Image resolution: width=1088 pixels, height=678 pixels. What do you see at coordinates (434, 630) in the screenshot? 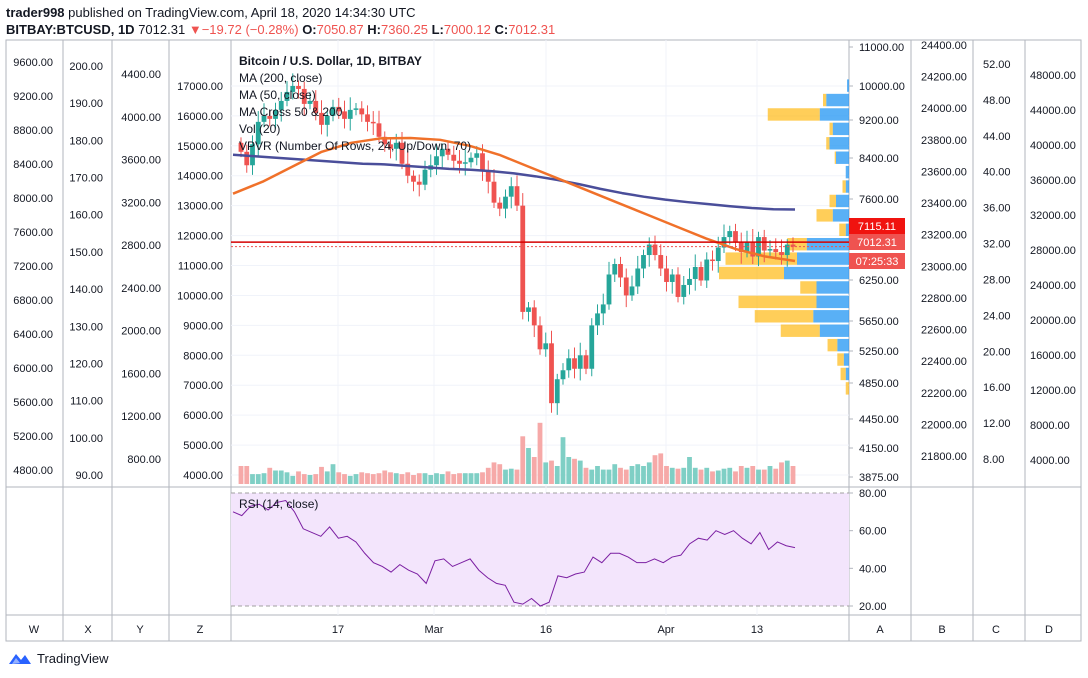
I see `time-tick-label: Mar` at bounding box center [434, 630].